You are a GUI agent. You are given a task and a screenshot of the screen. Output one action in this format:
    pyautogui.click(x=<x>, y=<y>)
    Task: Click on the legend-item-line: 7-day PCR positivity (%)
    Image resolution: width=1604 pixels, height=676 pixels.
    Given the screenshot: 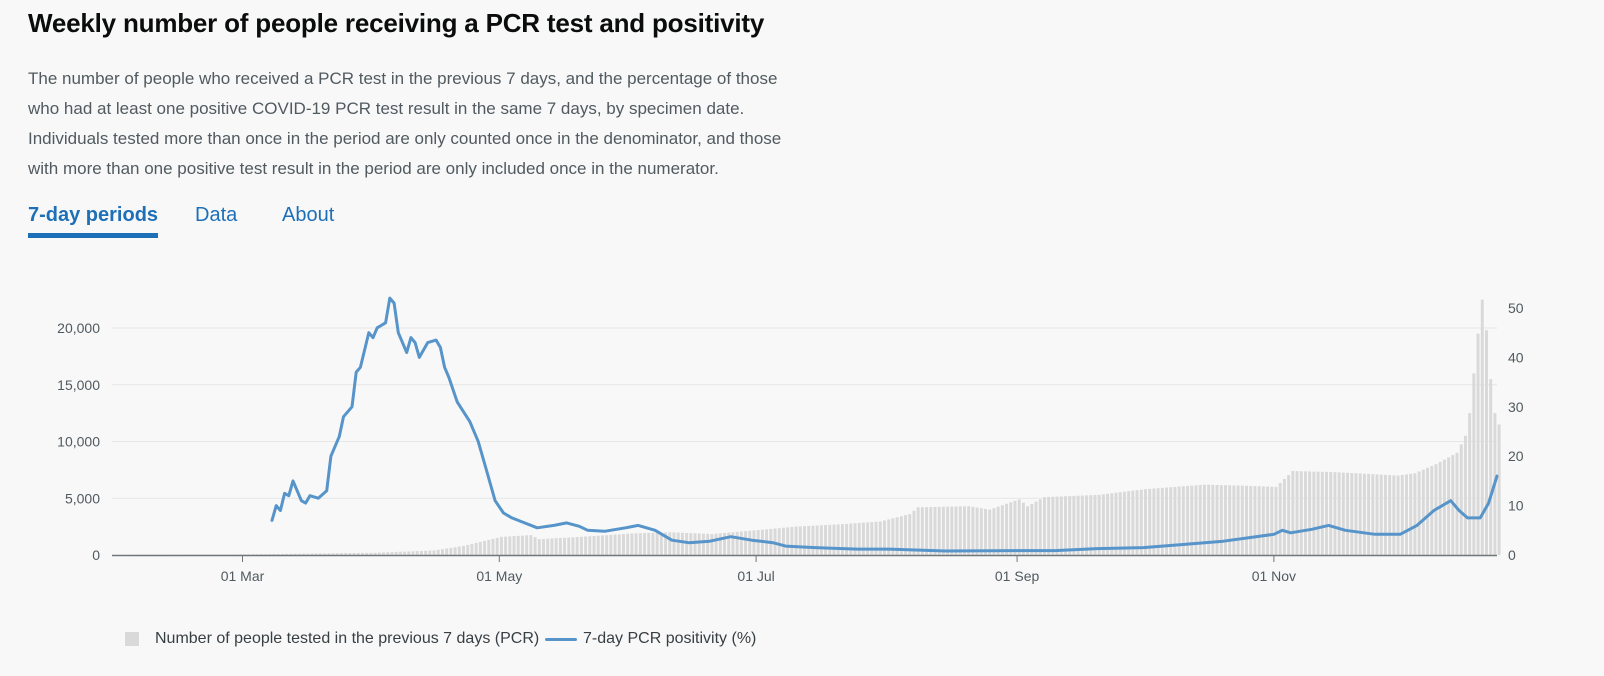 What is the action you would take?
    pyautogui.click(x=650, y=639)
    